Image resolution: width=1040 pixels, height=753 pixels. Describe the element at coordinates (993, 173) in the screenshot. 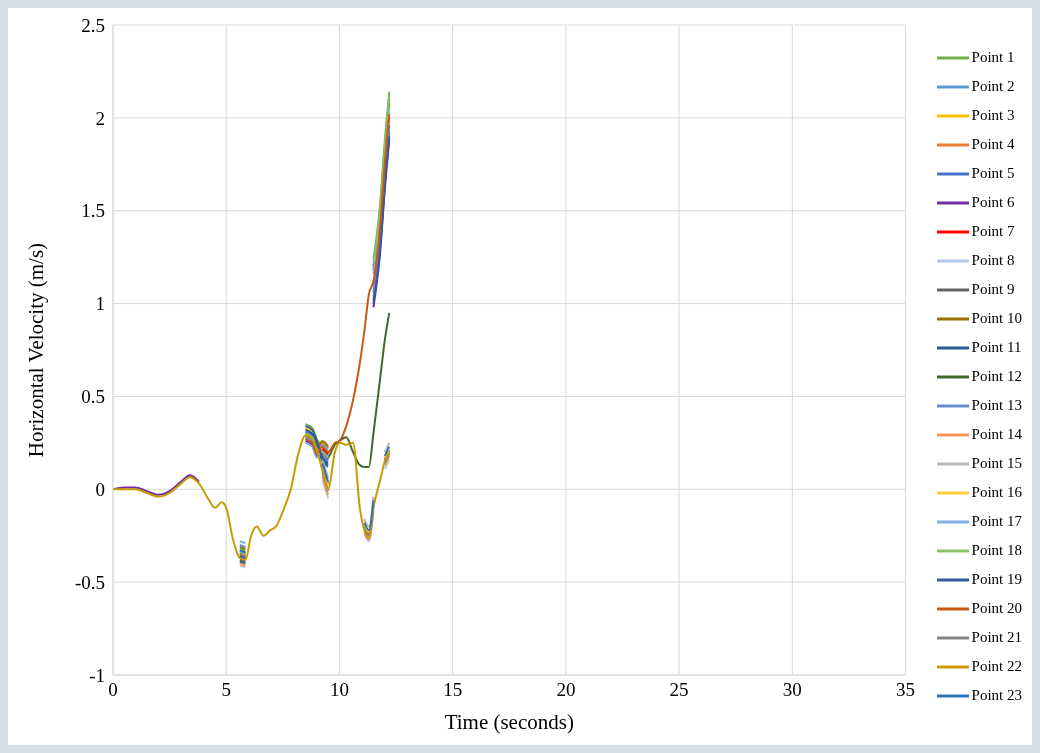

I see `legend-label: Point 5` at that location.